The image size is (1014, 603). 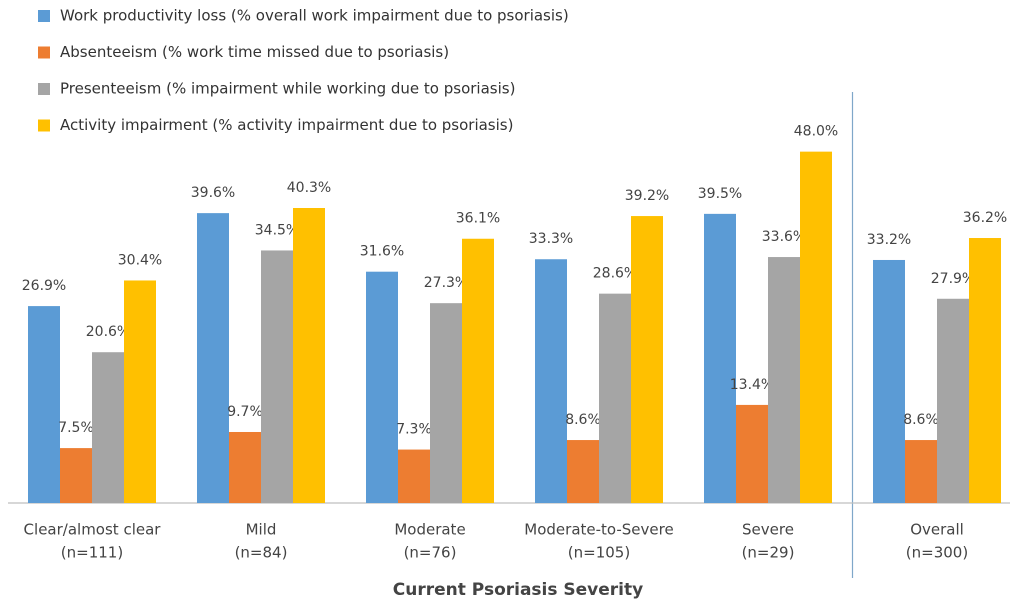 What do you see at coordinates (784, 237) in the screenshot?
I see `value-label: 33.6%` at bounding box center [784, 237].